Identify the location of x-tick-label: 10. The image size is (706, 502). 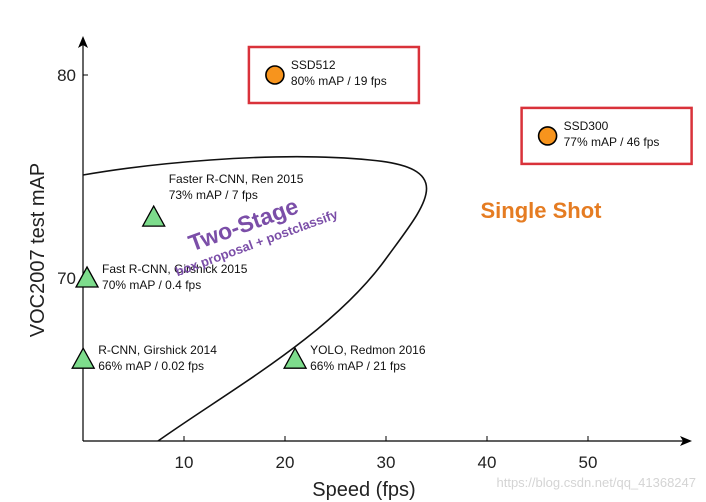
(184, 462).